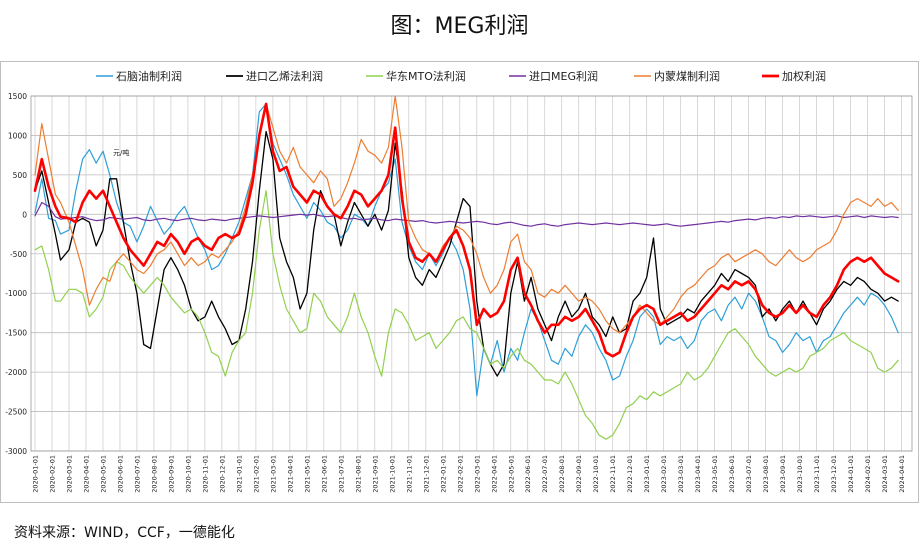  What do you see at coordinates (732, 474) in the screenshot?
I see `x-tick-label: 2023-06-01` at bounding box center [732, 474].